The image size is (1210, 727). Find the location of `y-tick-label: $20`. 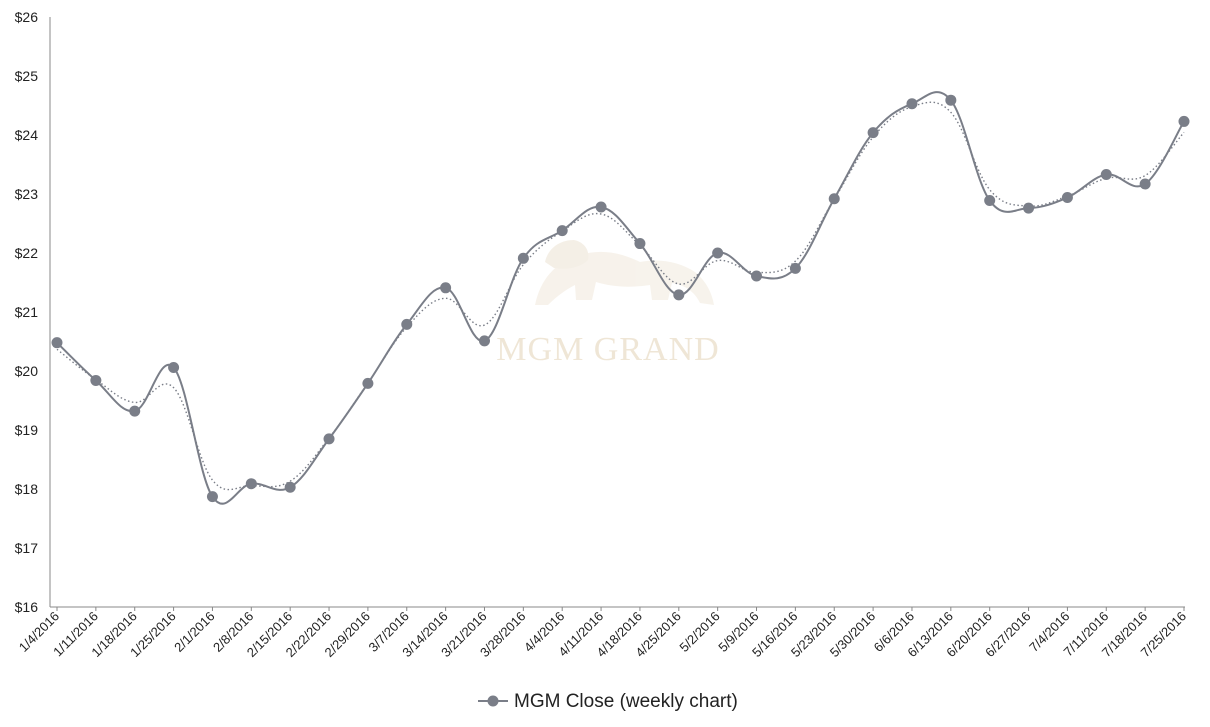

y-tick-label: $20 is located at coordinates (27, 371).